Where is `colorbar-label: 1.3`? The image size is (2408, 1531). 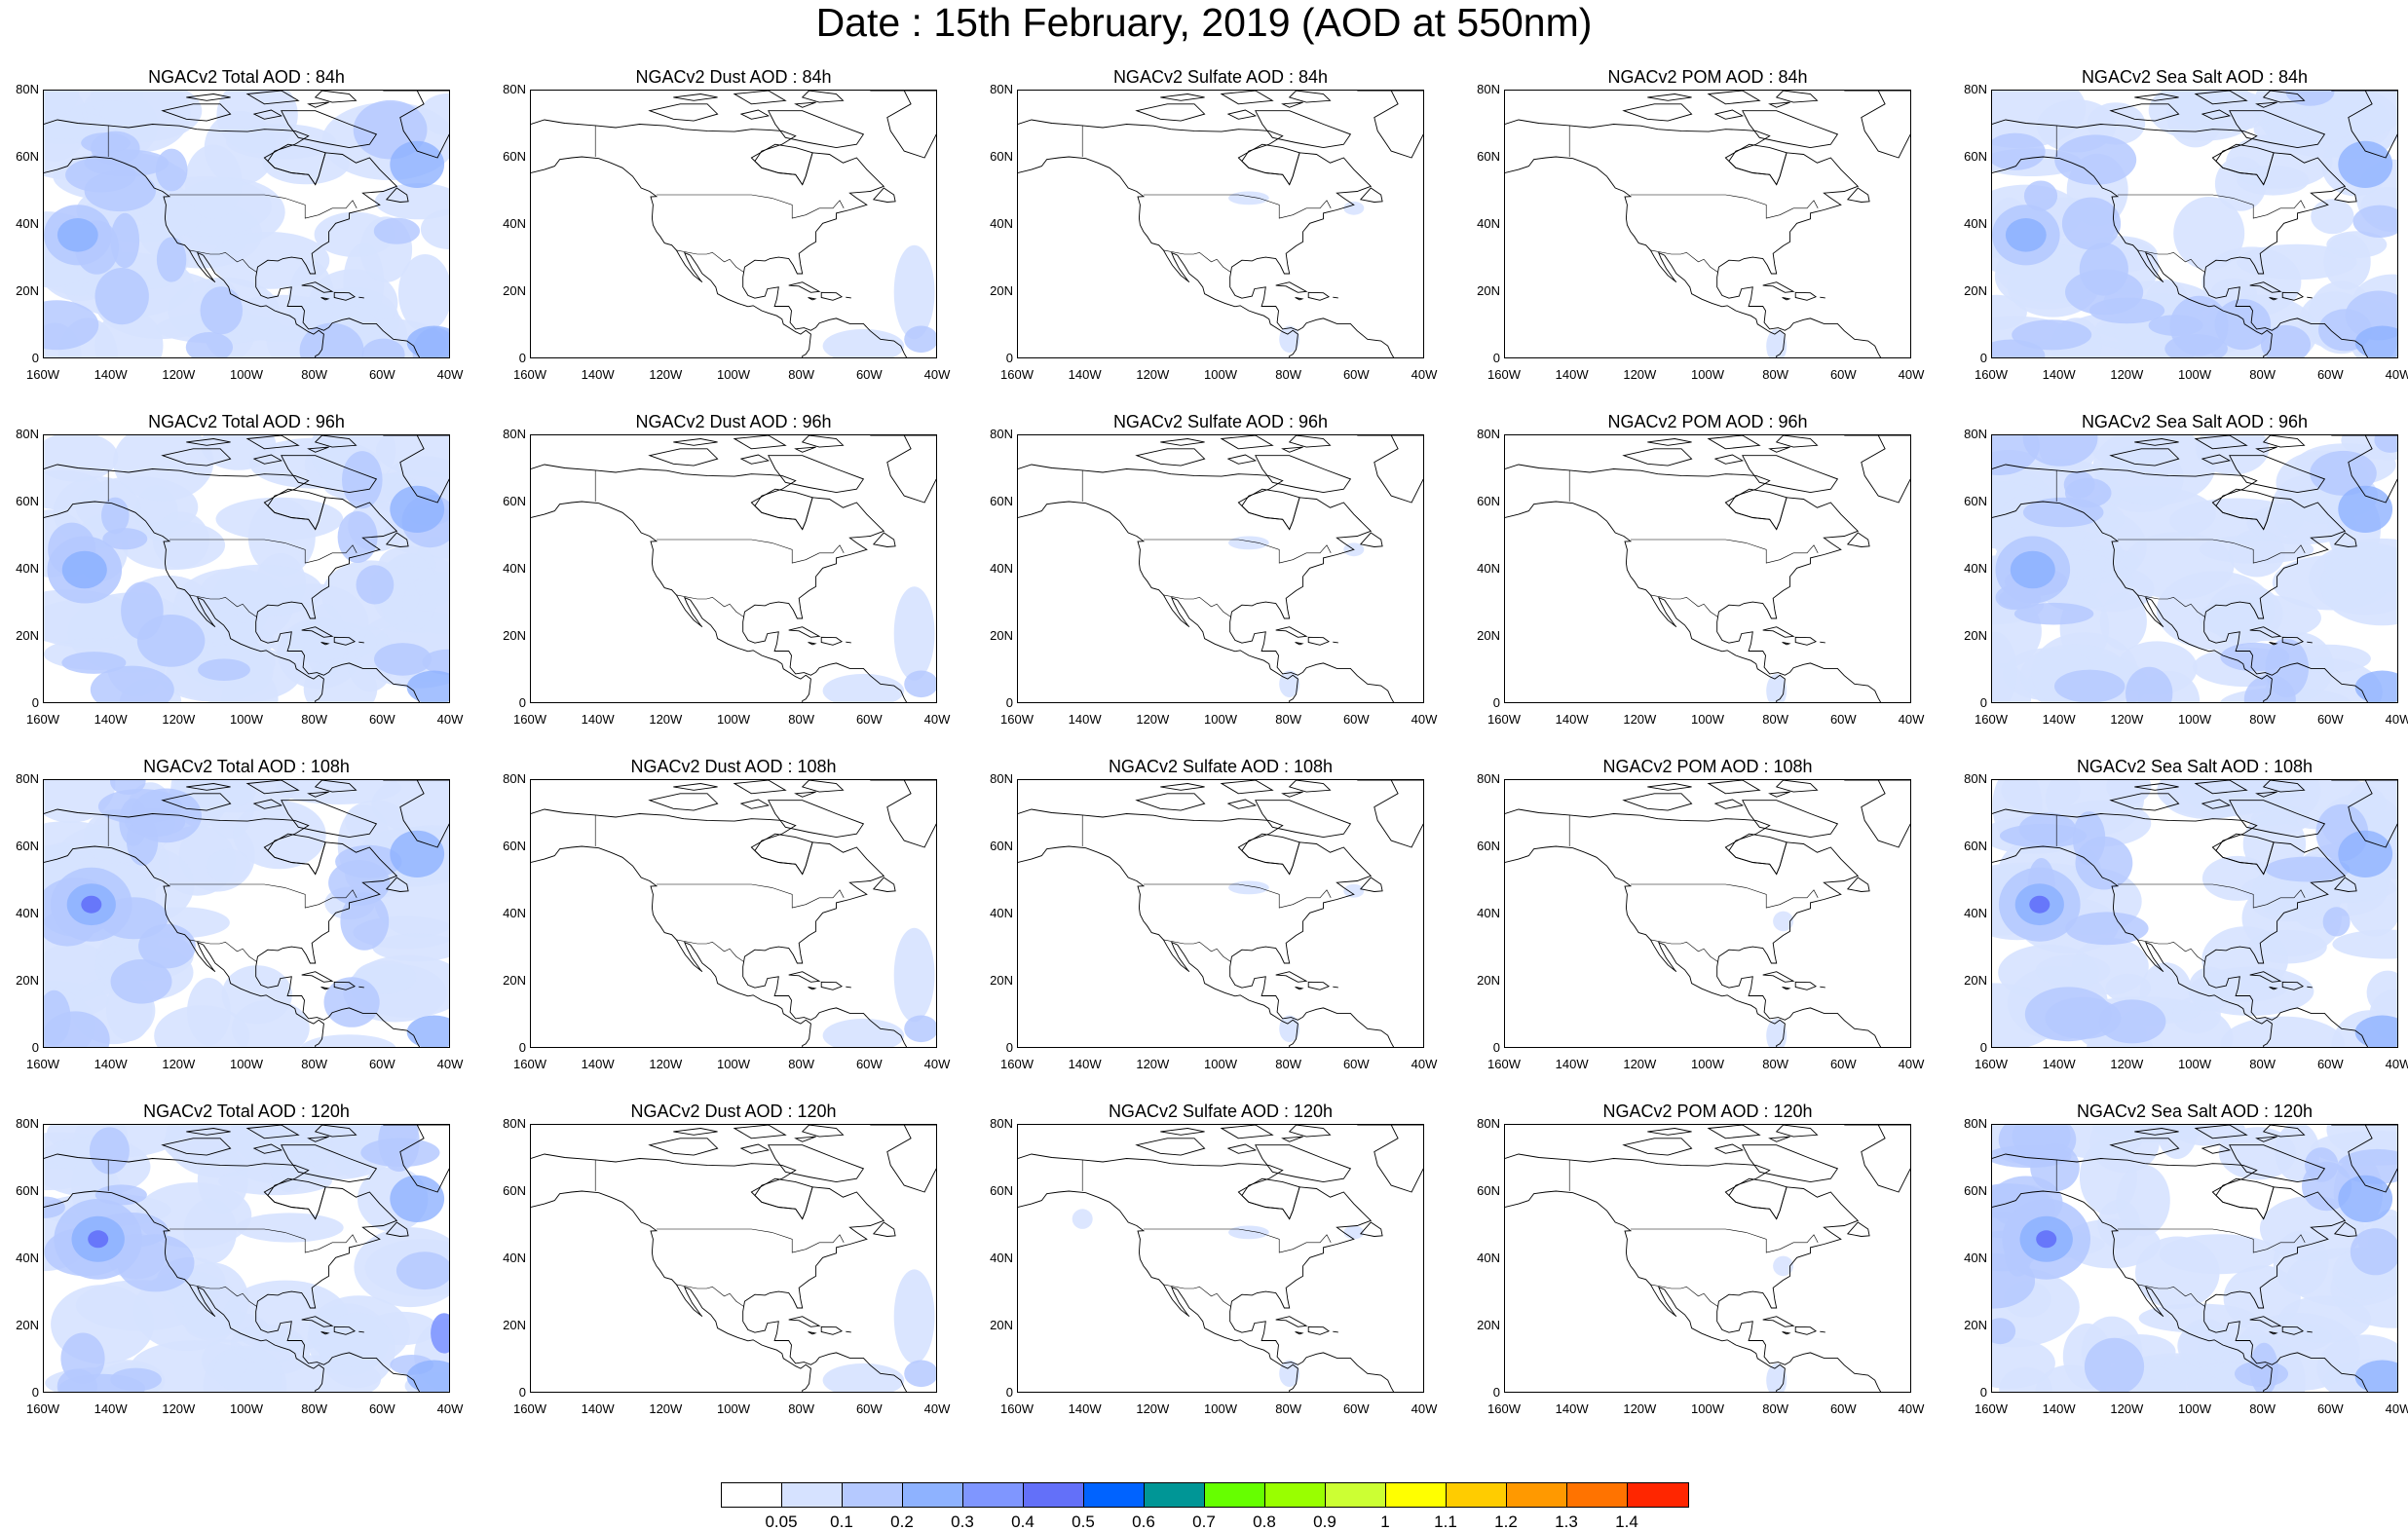
colorbar-label: 1.3 is located at coordinates (1566, 1521).